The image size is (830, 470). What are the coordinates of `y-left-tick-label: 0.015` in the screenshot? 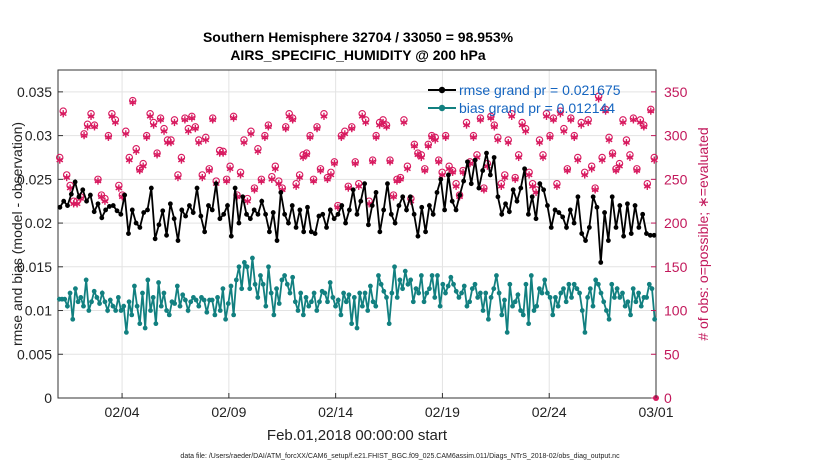 It's located at (34, 267).